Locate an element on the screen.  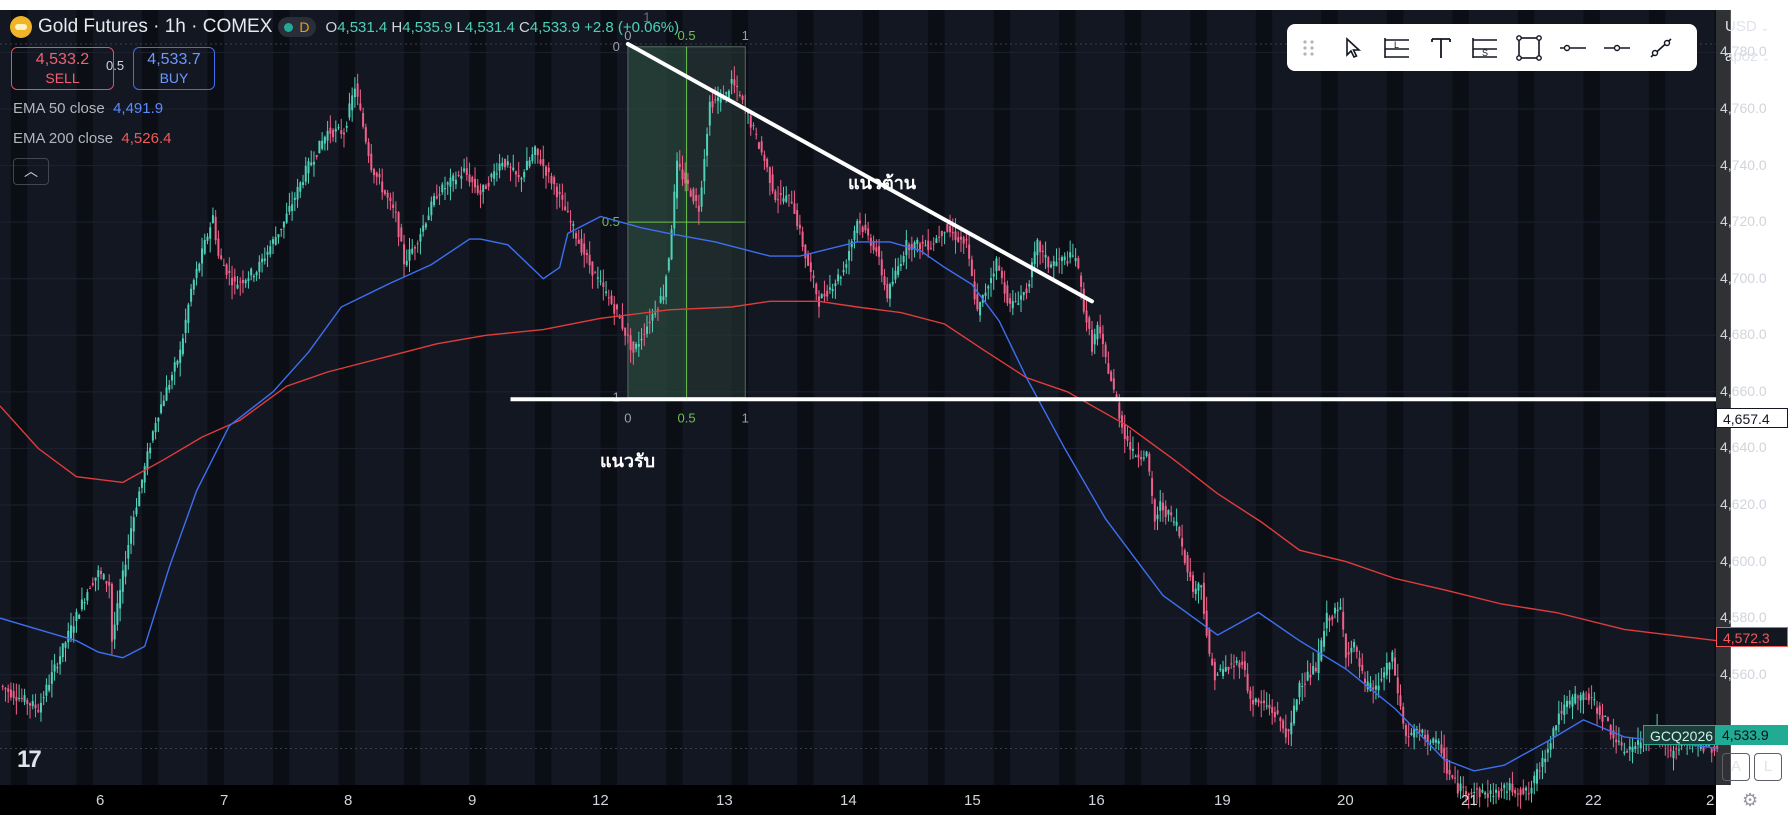
horizontal-ray-icon is located at coordinates (1617, 47).